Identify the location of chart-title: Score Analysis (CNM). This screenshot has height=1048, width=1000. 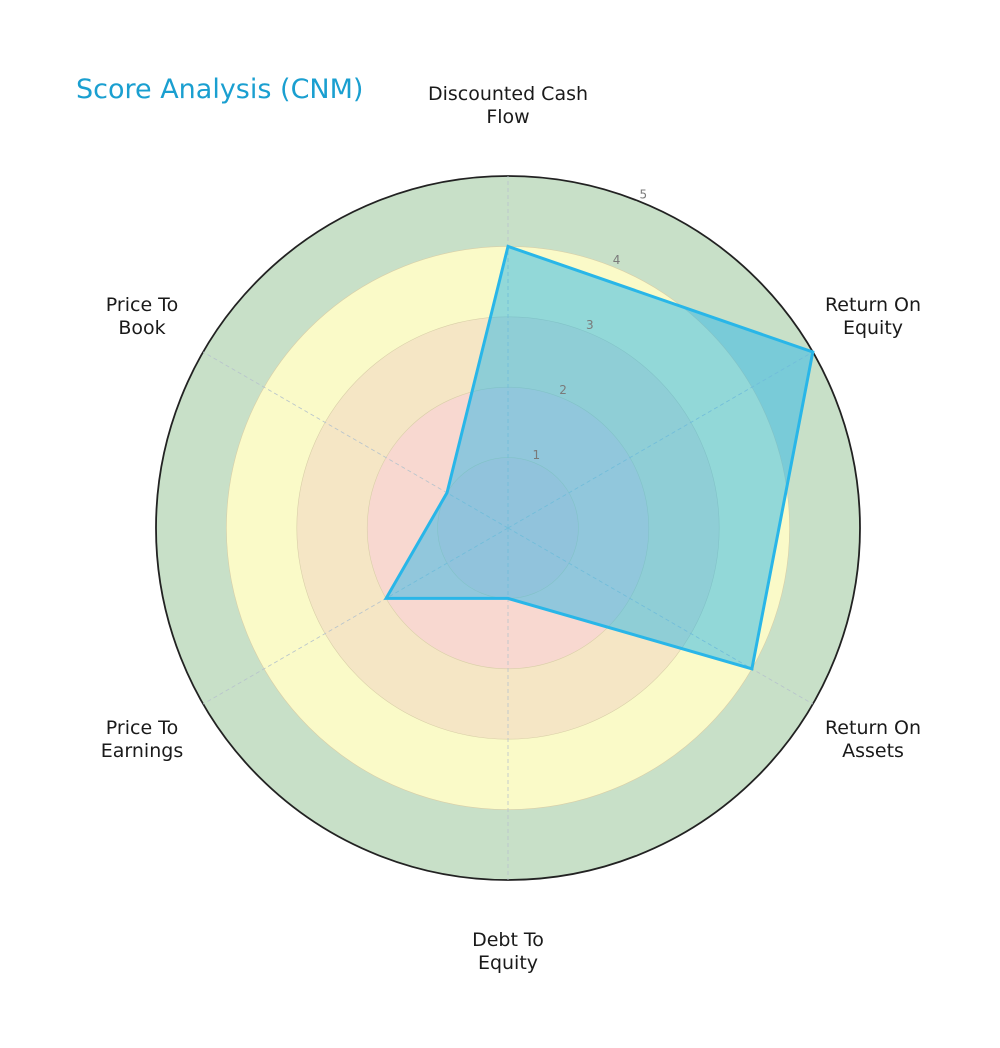
(219, 89).